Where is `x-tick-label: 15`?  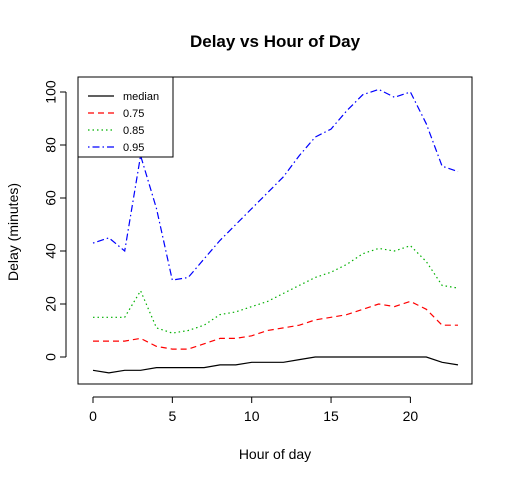 x-tick-label: 15 is located at coordinates (331, 416).